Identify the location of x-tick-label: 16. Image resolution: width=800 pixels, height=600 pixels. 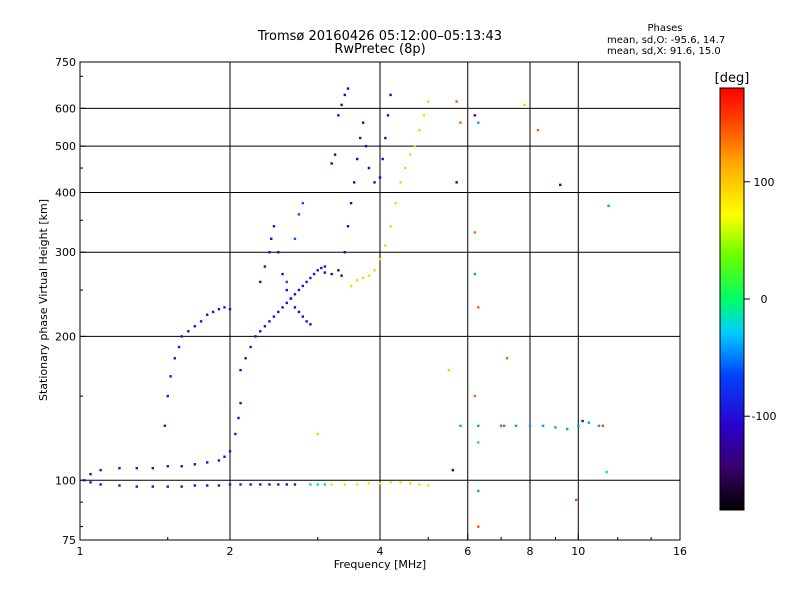
(680, 551).